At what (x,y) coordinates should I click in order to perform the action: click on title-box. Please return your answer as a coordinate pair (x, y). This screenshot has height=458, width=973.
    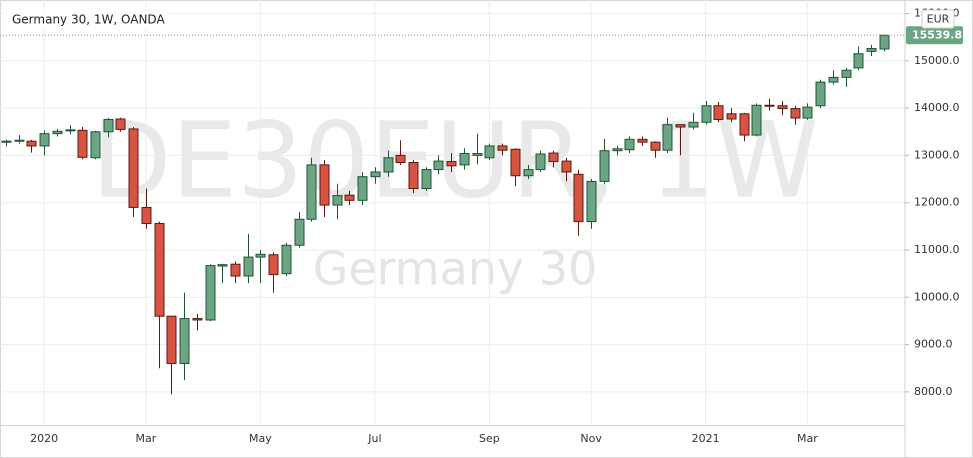
    Looking at the image, I should click on (87, 19).